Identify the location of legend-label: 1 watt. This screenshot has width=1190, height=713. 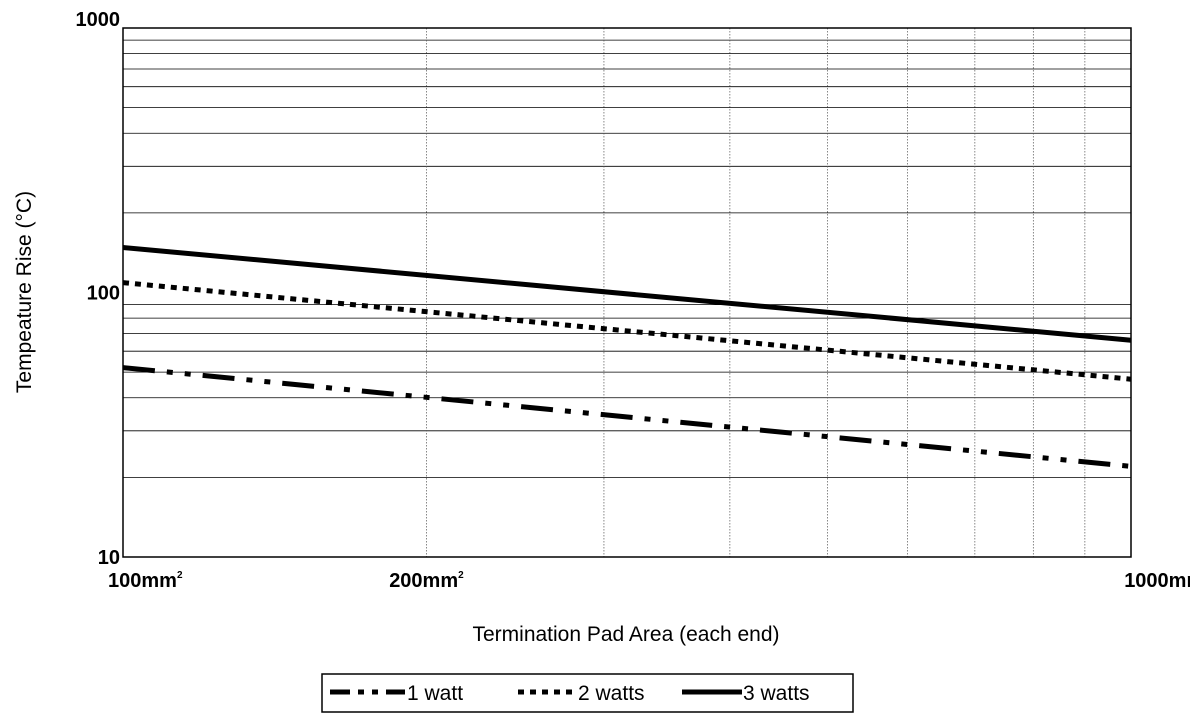
(435, 693).